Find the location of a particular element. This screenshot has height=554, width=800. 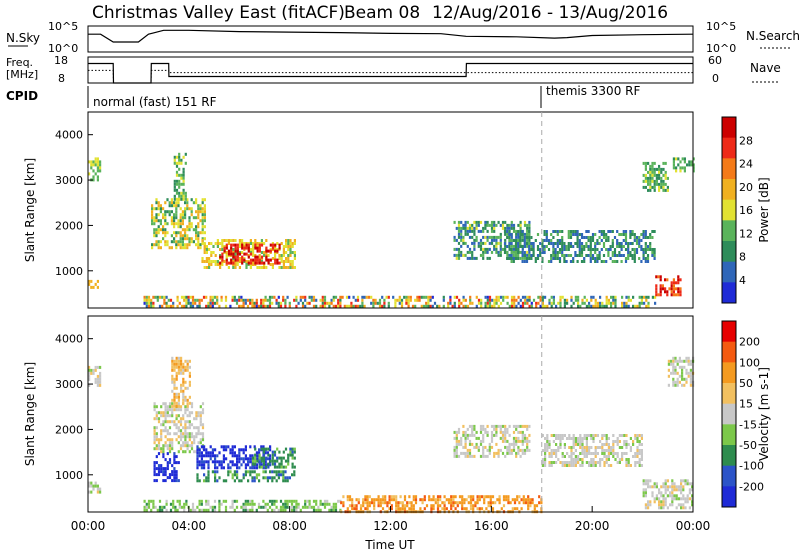

colorbar-swatch is located at coordinates (729, 210).